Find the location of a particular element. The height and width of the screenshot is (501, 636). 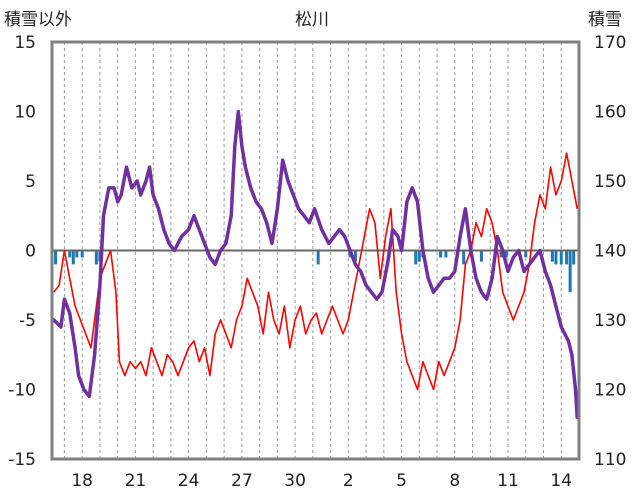

right-tick-label: 140 is located at coordinates (610, 252).